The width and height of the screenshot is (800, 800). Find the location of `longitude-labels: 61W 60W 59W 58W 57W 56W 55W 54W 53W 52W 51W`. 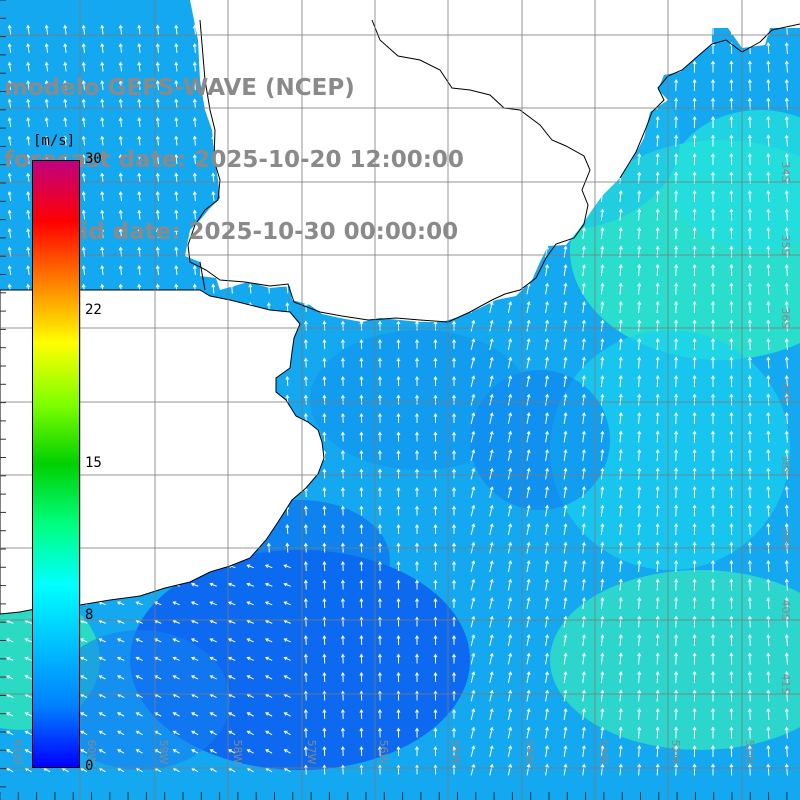

longitude-labels: 61W 60W 59W 58W 57W 56W 55W 54W 53W 52W 51W is located at coordinates (383, 752).